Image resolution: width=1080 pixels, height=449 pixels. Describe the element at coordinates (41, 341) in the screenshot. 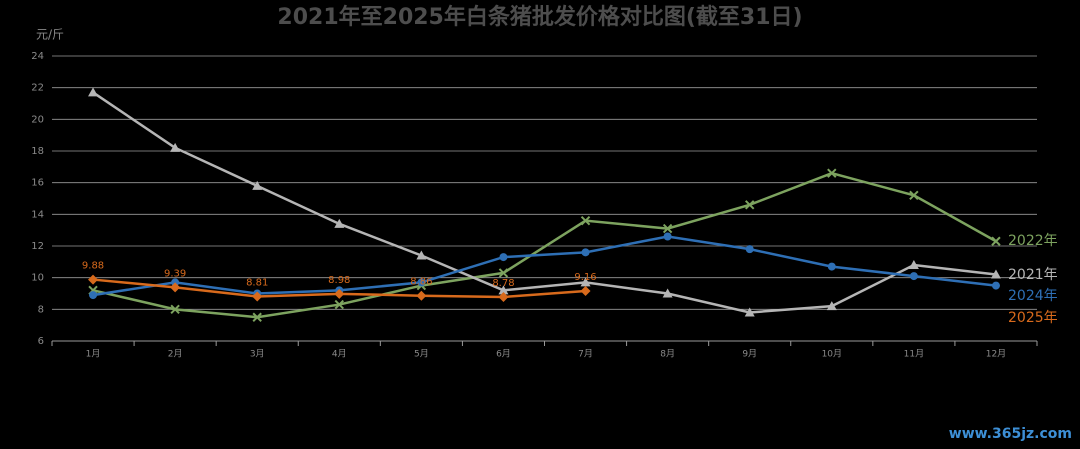

I see `y-tick-label: 6` at that location.